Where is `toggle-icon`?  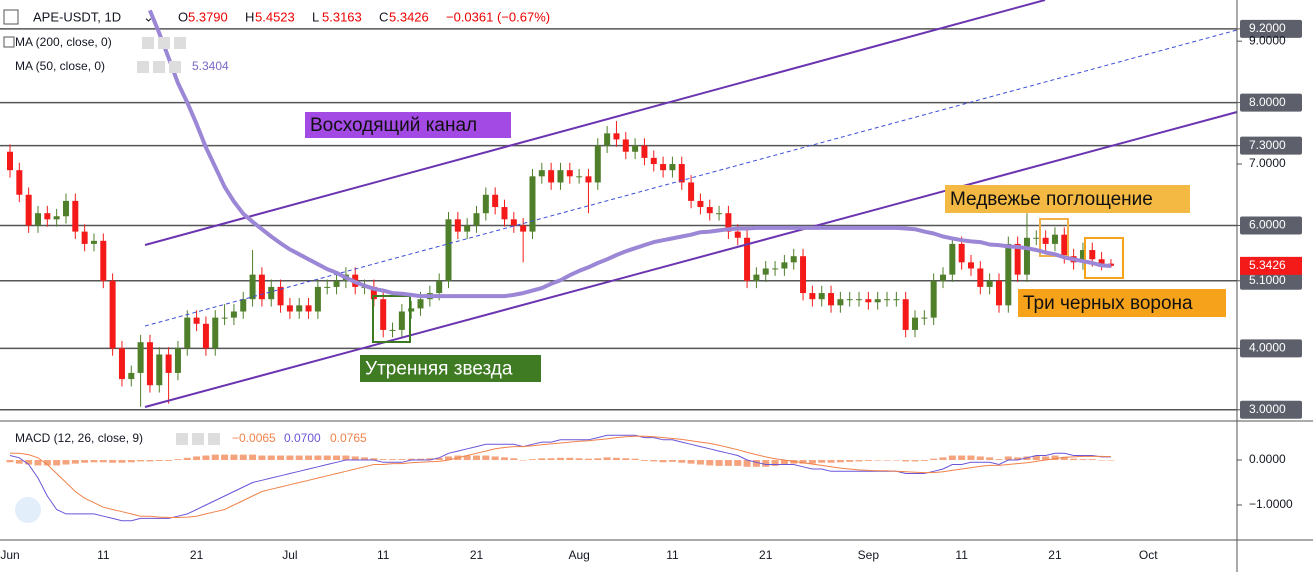
toggle-icon is located at coordinates (9, 42).